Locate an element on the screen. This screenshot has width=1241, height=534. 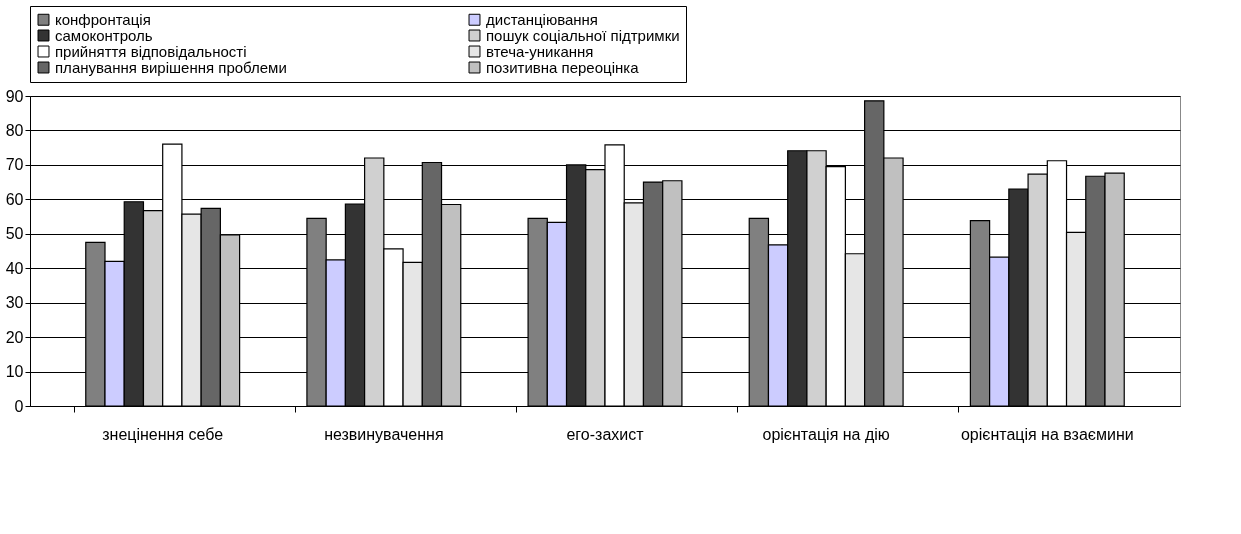
y-tick-label: 40 is located at coordinates (14, 268).